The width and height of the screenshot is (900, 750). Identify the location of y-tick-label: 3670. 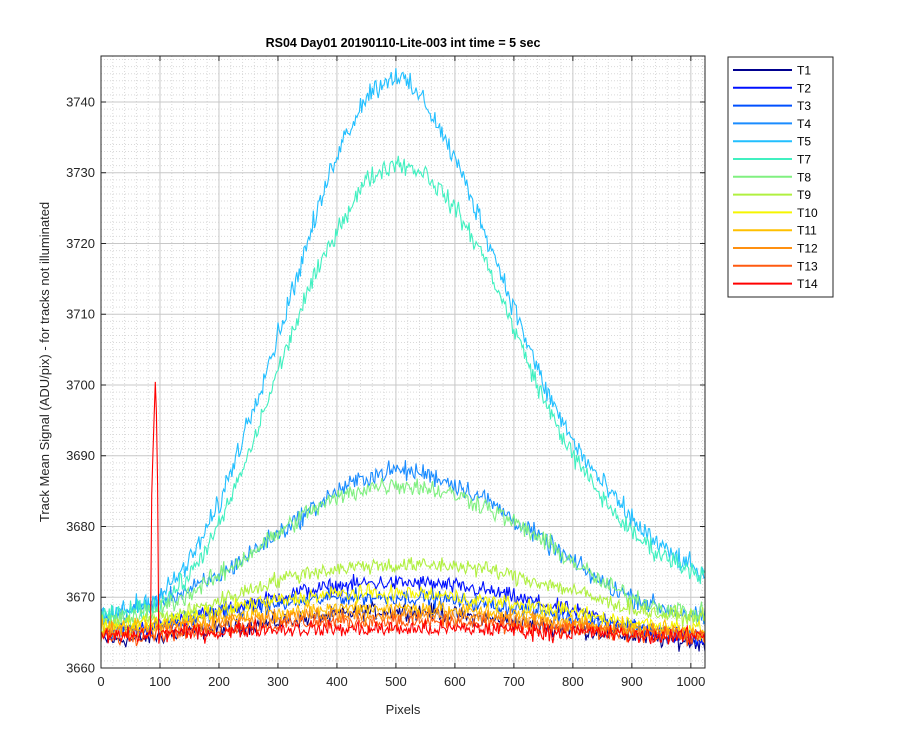
(80, 597).